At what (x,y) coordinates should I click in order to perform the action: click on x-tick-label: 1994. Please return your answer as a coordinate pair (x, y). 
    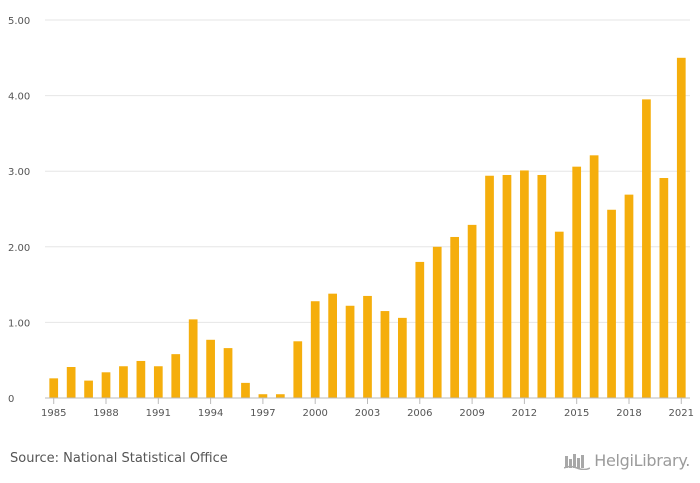
    Looking at the image, I should click on (210, 413).